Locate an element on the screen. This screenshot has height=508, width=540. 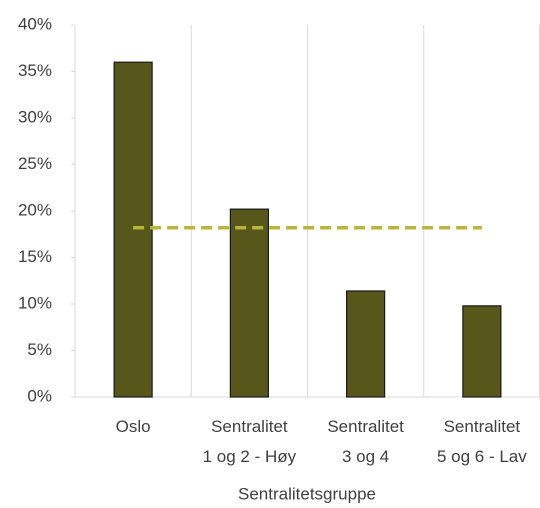
y-tick-label: 5% is located at coordinates (39, 349).